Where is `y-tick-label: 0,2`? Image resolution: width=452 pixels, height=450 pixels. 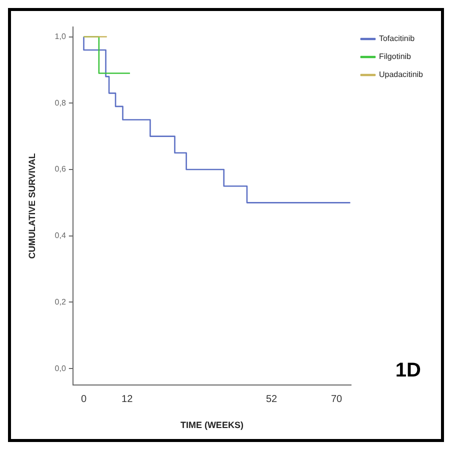 y-tick-label: 0,2 is located at coordinates (60, 301).